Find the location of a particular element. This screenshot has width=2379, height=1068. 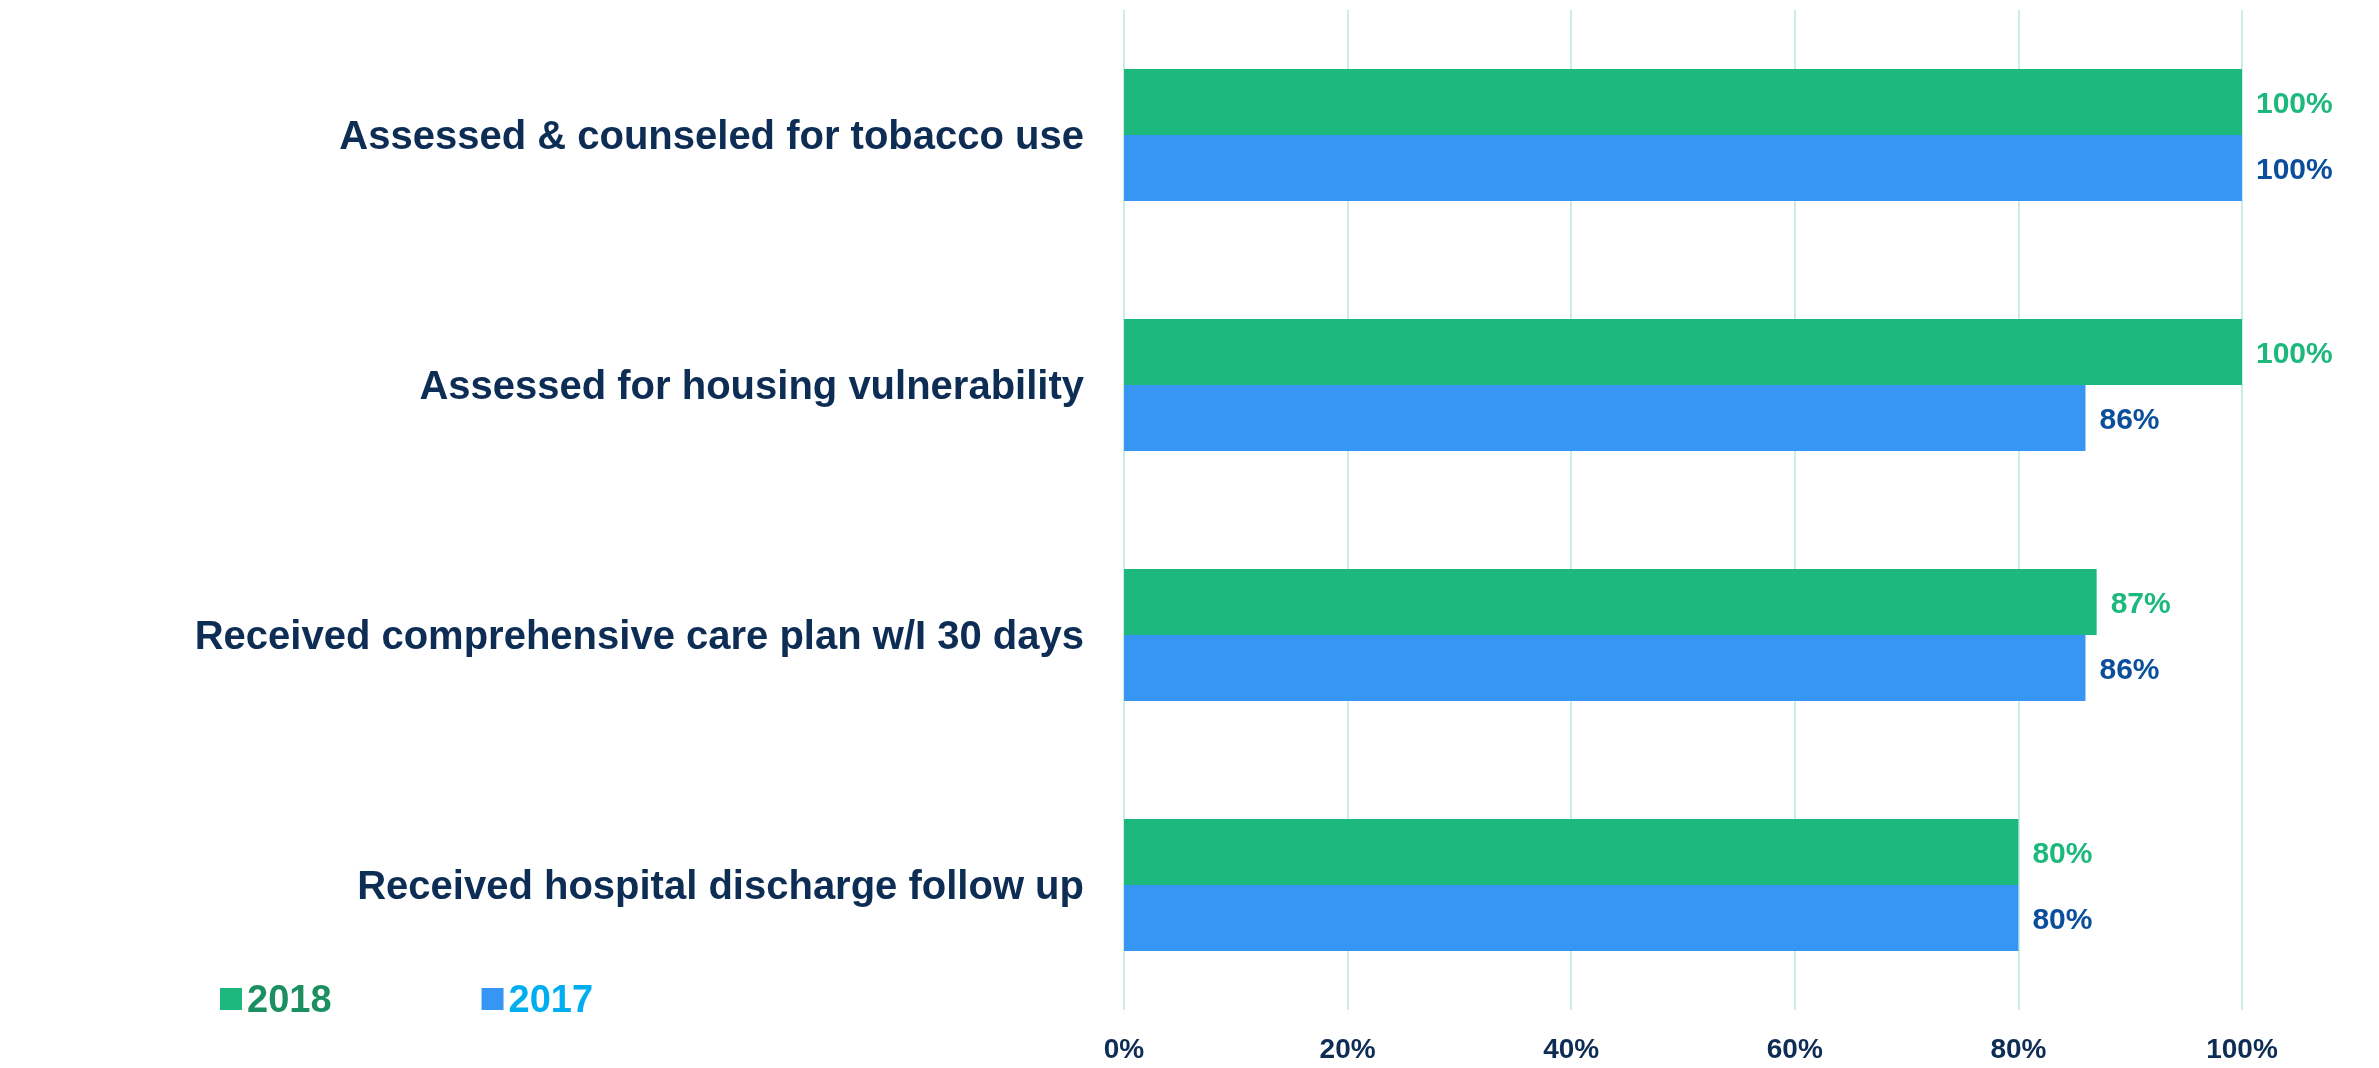

legend-label: 2017 is located at coordinates (551, 999).